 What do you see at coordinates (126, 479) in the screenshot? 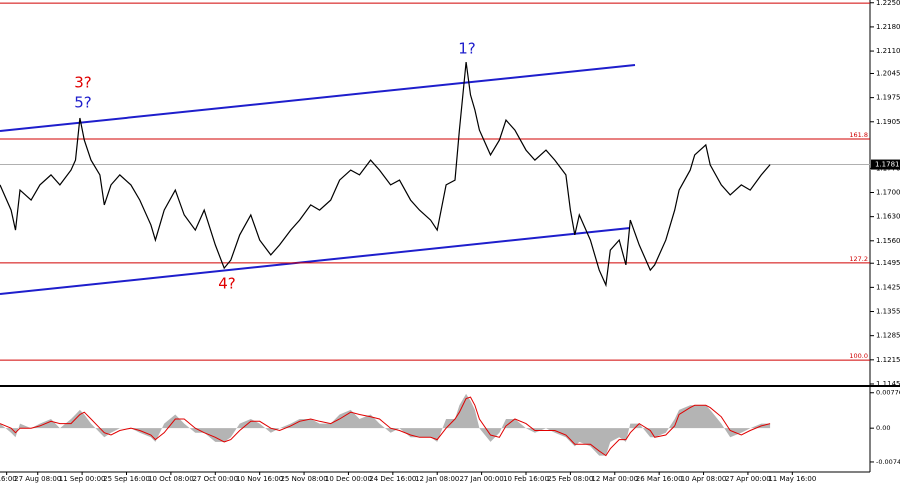
I see `x-tick-label: 25 Sep 16:00` at bounding box center [126, 479].